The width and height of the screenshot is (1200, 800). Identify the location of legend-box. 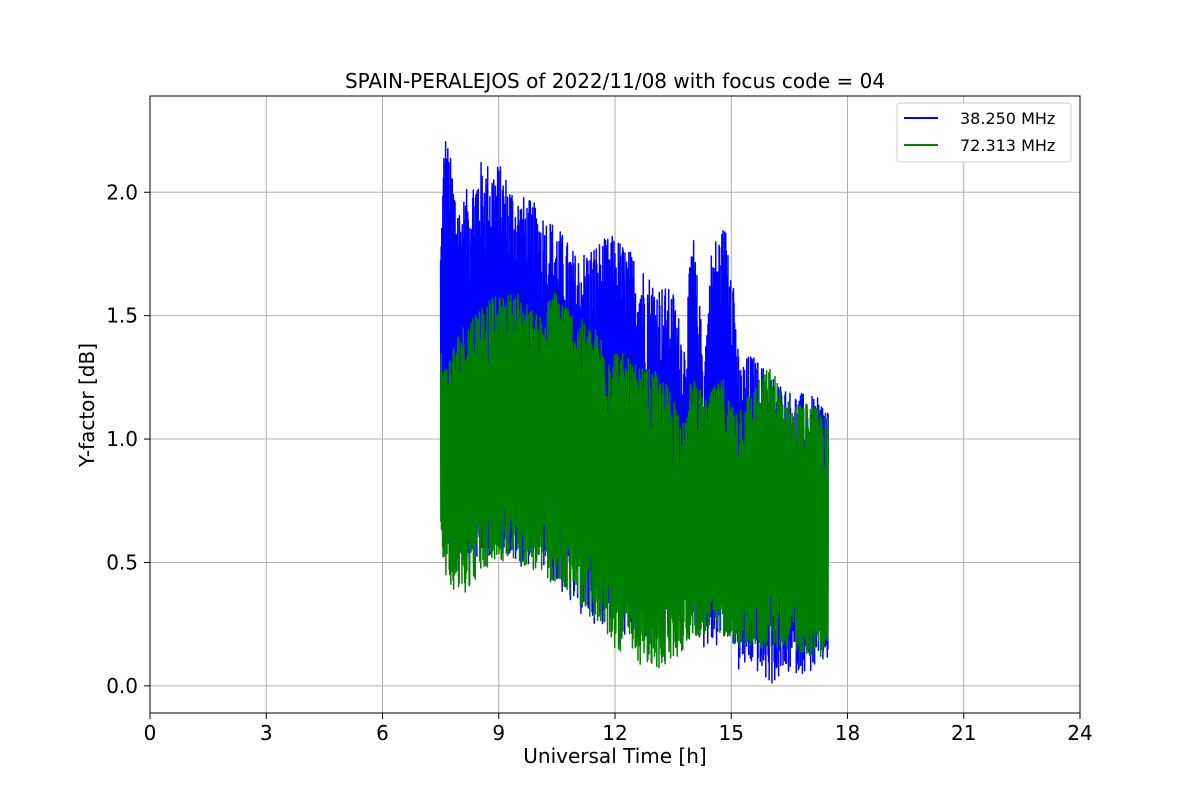
(984, 132).